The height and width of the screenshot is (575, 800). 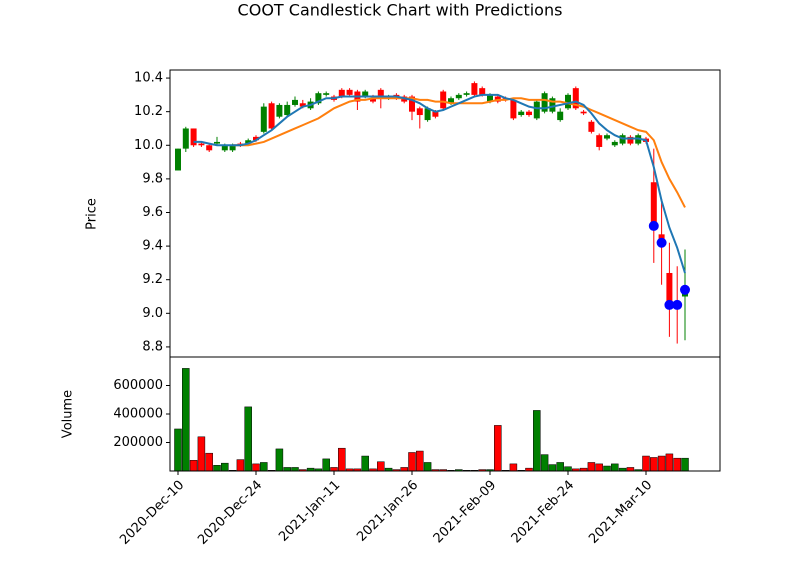 I want to click on chart-title: COOT Candlestick Chart with Predictions, so click(x=400, y=10).